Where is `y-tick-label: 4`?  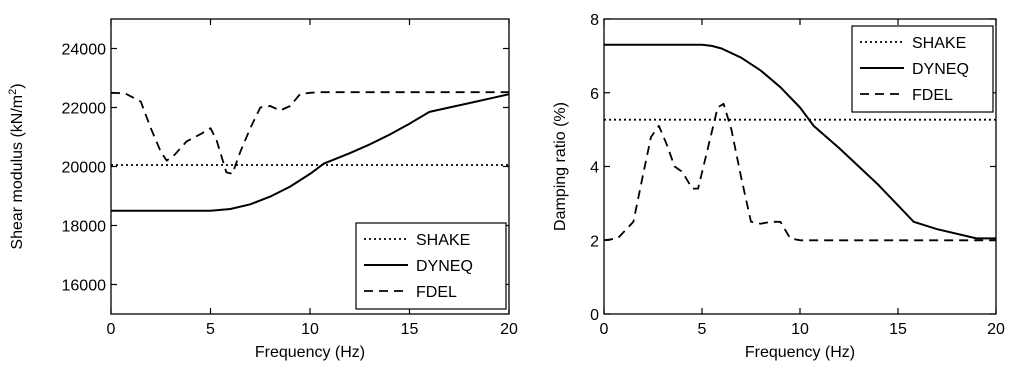
y-tick-label: 4 is located at coordinates (594, 168).